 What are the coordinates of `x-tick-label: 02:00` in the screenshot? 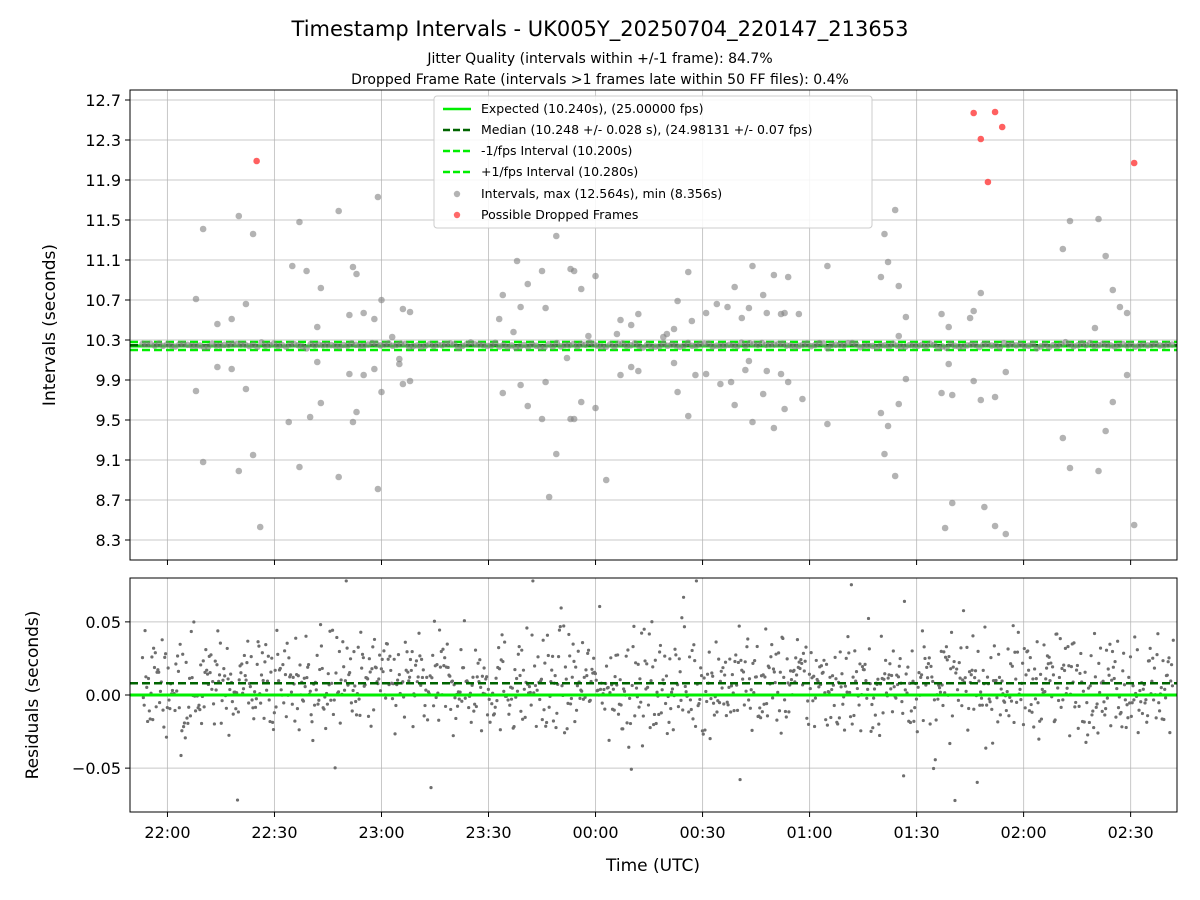 It's located at (1024, 832).